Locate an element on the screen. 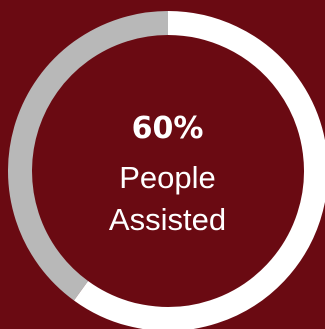 The width and height of the screenshot is (325, 329). center-percentage: 60% is located at coordinates (167, 128).